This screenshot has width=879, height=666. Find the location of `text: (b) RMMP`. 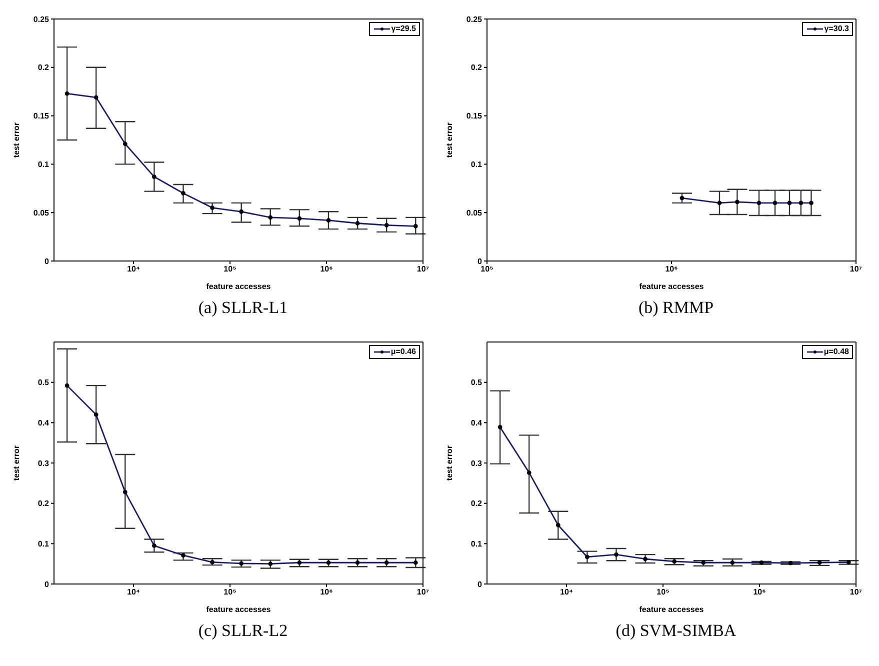

text: (b) RMMP is located at coordinates (676, 308).